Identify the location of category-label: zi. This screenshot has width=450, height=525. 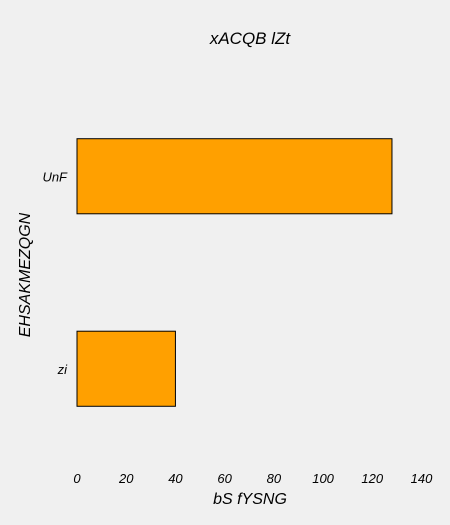
(63, 369).